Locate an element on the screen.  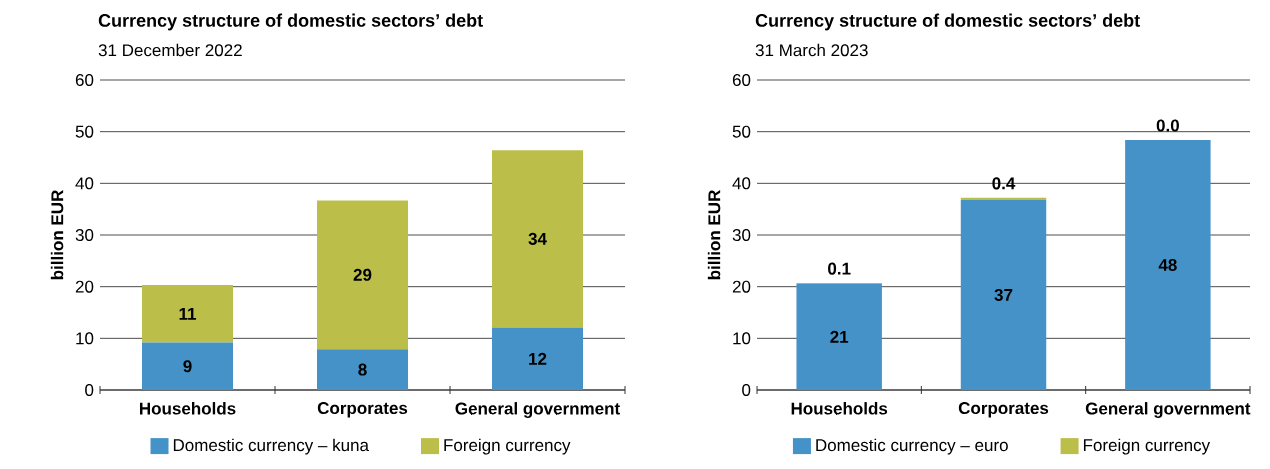
data-label: 34 is located at coordinates (537, 238).